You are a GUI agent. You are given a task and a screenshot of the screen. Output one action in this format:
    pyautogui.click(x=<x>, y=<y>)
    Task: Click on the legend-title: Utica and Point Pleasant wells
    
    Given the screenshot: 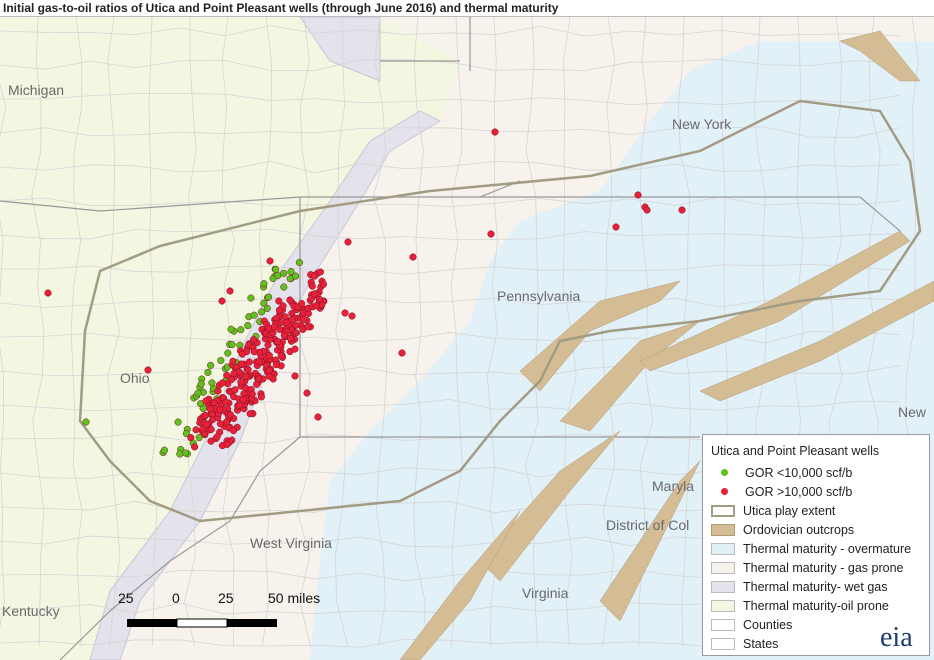 What is the action you would take?
    pyautogui.click(x=795, y=451)
    